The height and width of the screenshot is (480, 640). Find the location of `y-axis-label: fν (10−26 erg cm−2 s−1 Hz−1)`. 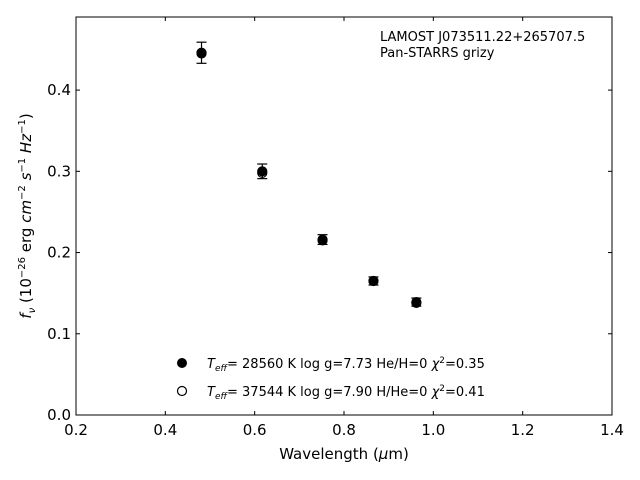

y-axis-label: fν (10−26 erg cm−2 s−1 Hz−1) is located at coordinates (27, 215).